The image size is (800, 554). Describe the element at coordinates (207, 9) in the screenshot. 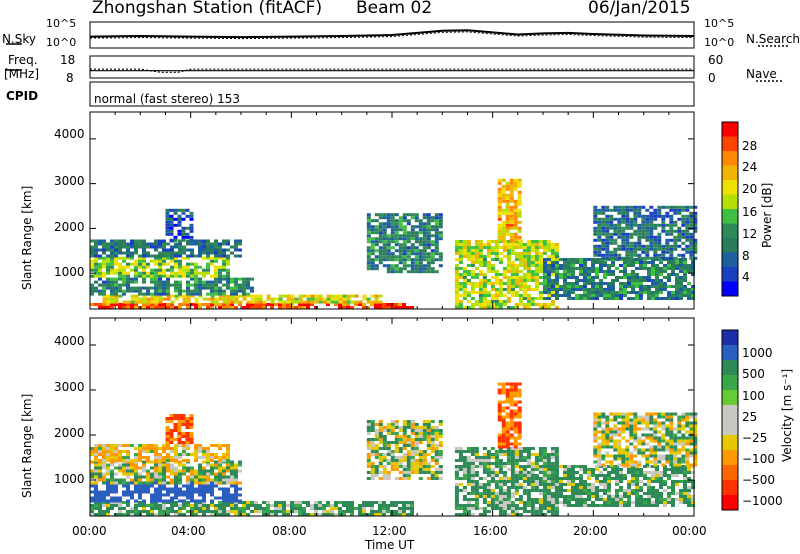

I see `station-title: Zhongshan Station (fitACF)` at that location.